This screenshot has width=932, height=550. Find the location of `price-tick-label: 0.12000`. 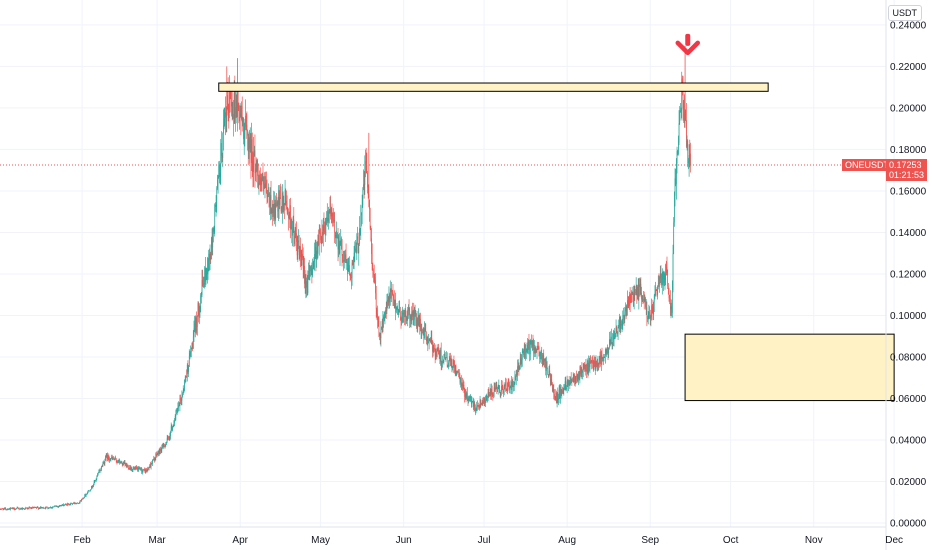

price-tick-label: 0.12000 is located at coordinates (908, 274).